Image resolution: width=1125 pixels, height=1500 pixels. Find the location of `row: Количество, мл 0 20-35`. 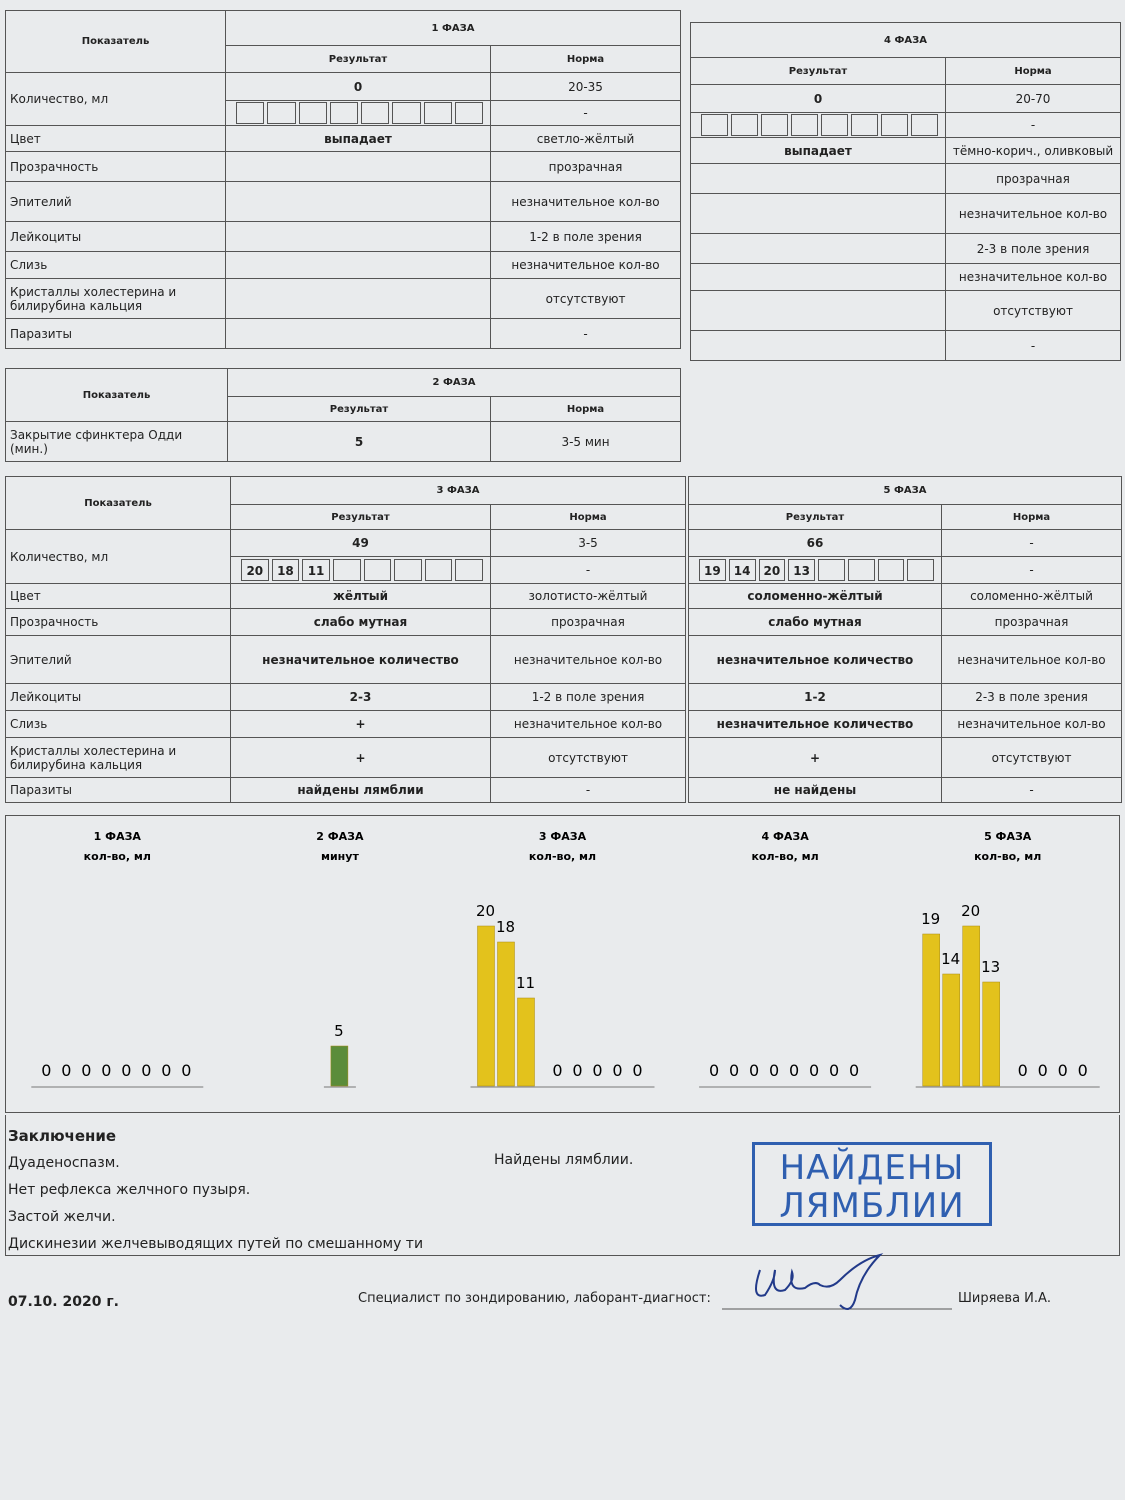

row: Количество, мл 0 20-35 is located at coordinates (343, 99).